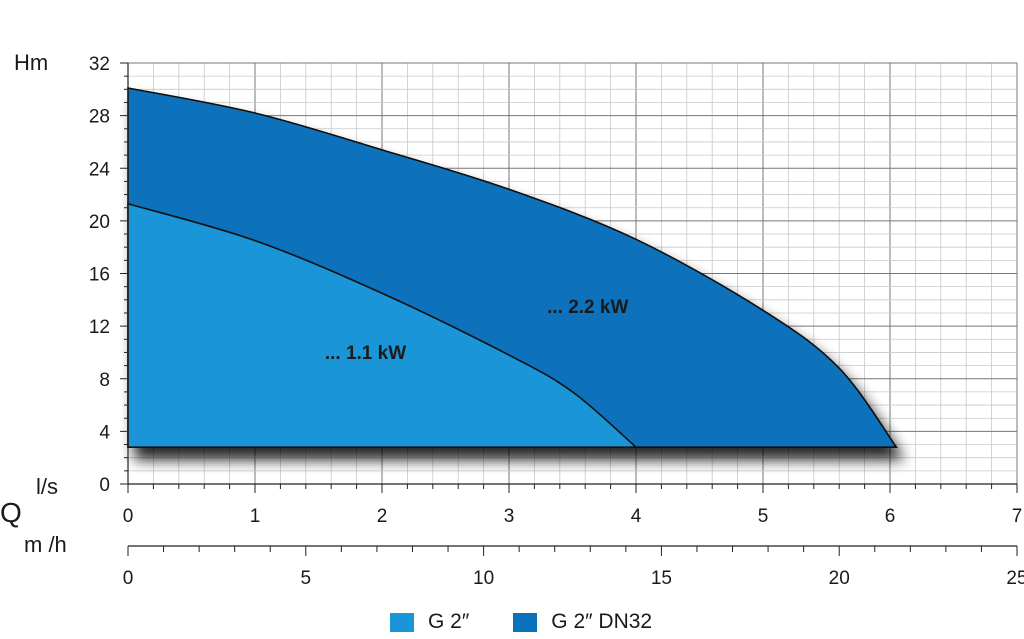 This screenshot has height=639, width=1024. What do you see at coordinates (602, 621) in the screenshot?
I see `legend-label-g2-dn32: G 2″ DN32` at bounding box center [602, 621].